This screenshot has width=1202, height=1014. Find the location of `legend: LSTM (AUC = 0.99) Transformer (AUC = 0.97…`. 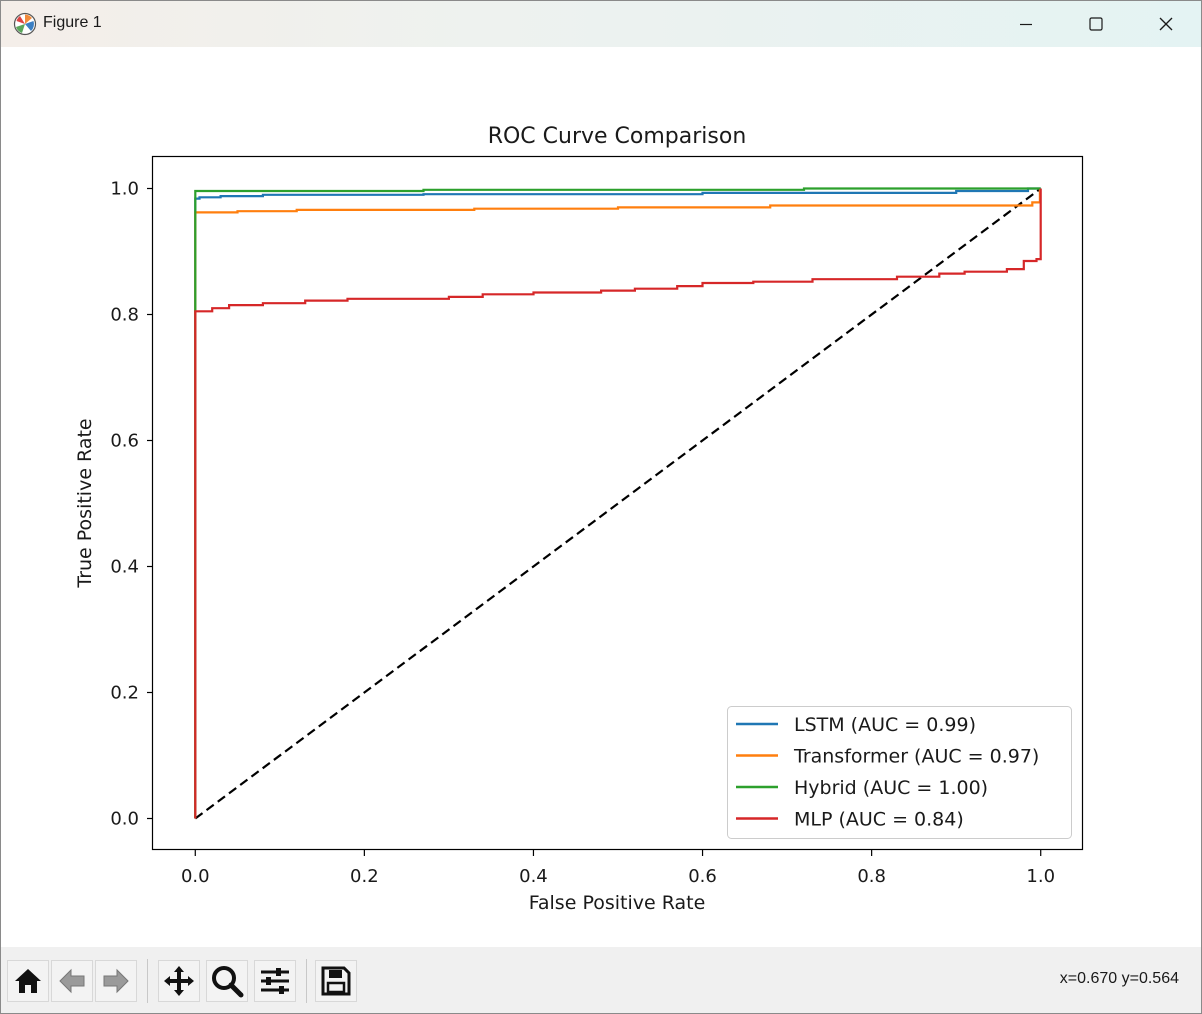

legend: LSTM (AUC = 0.99) Transformer (AUC = 0.97… is located at coordinates (899, 772).